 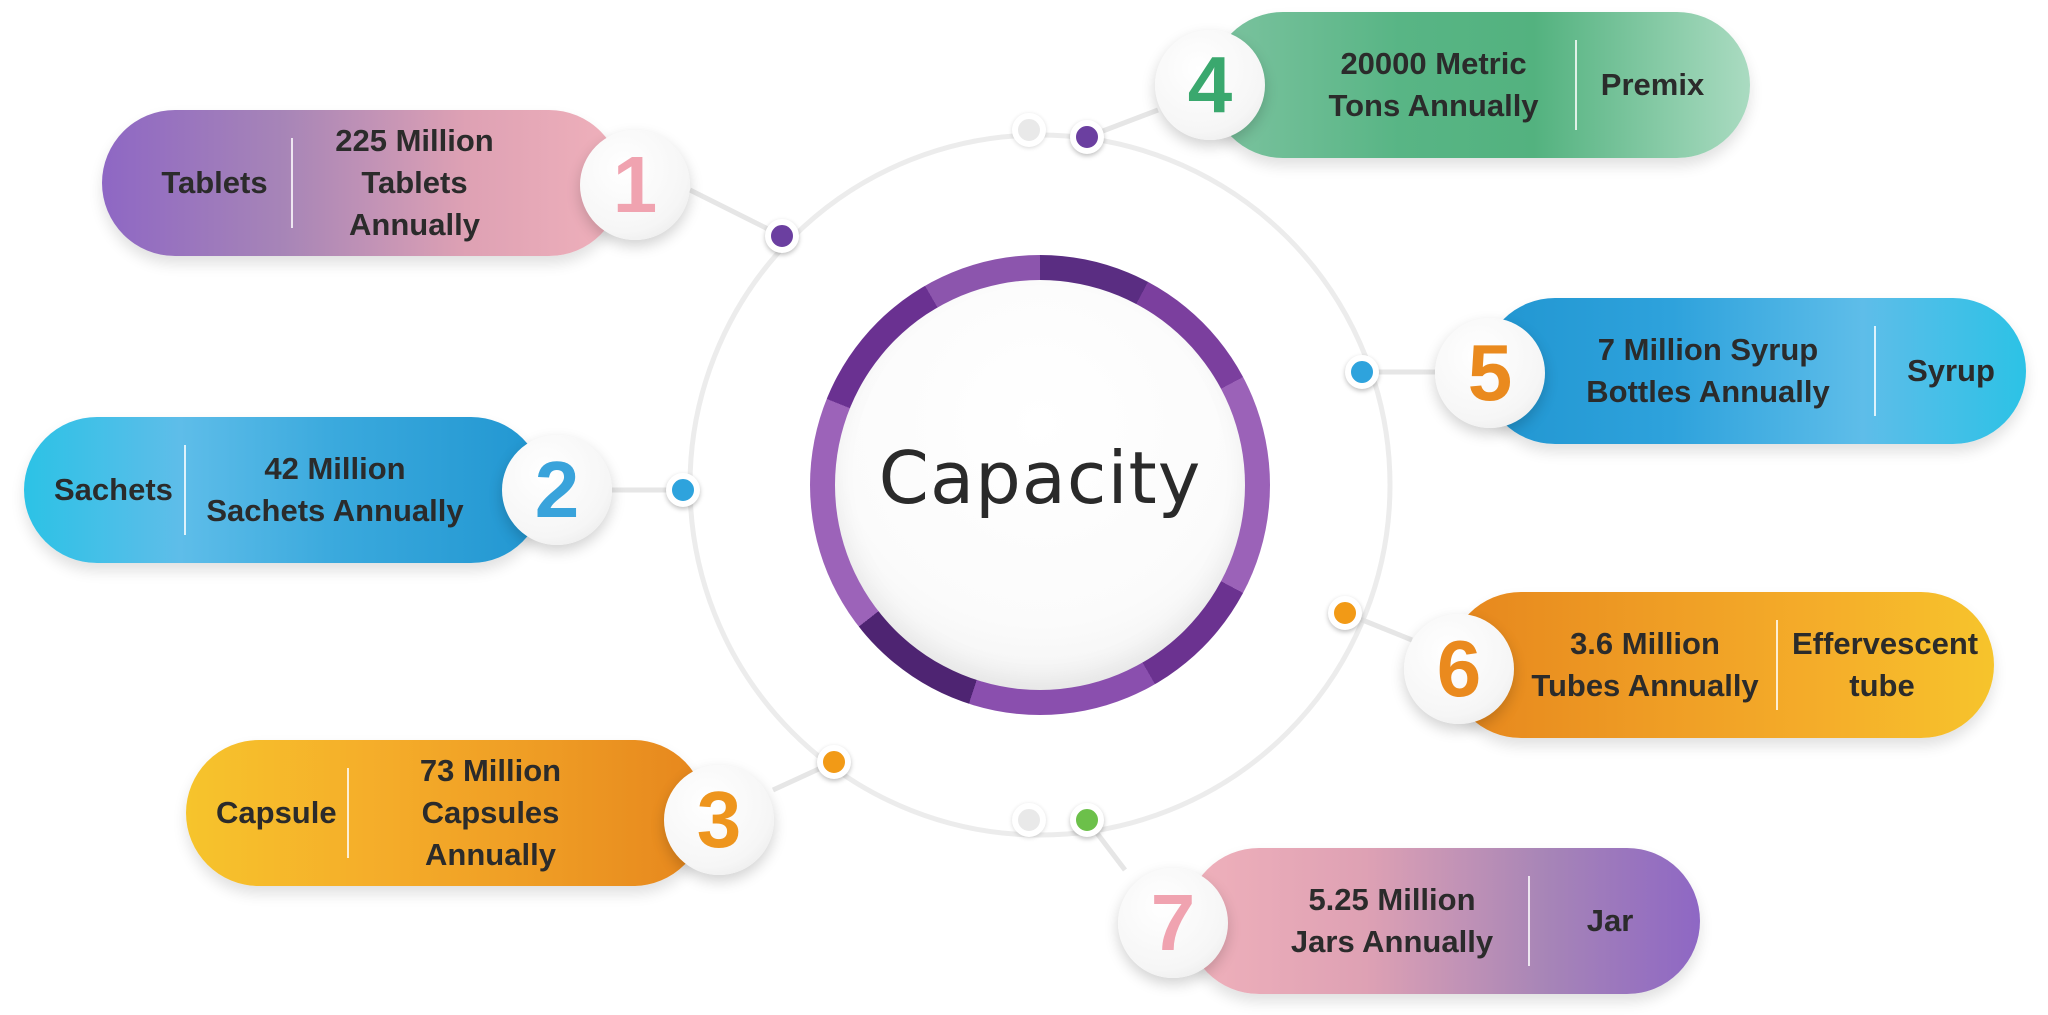 What do you see at coordinates (214, 182) in the screenshot?
I see `item-1-label: Tablets` at bounding box center [214, 182].